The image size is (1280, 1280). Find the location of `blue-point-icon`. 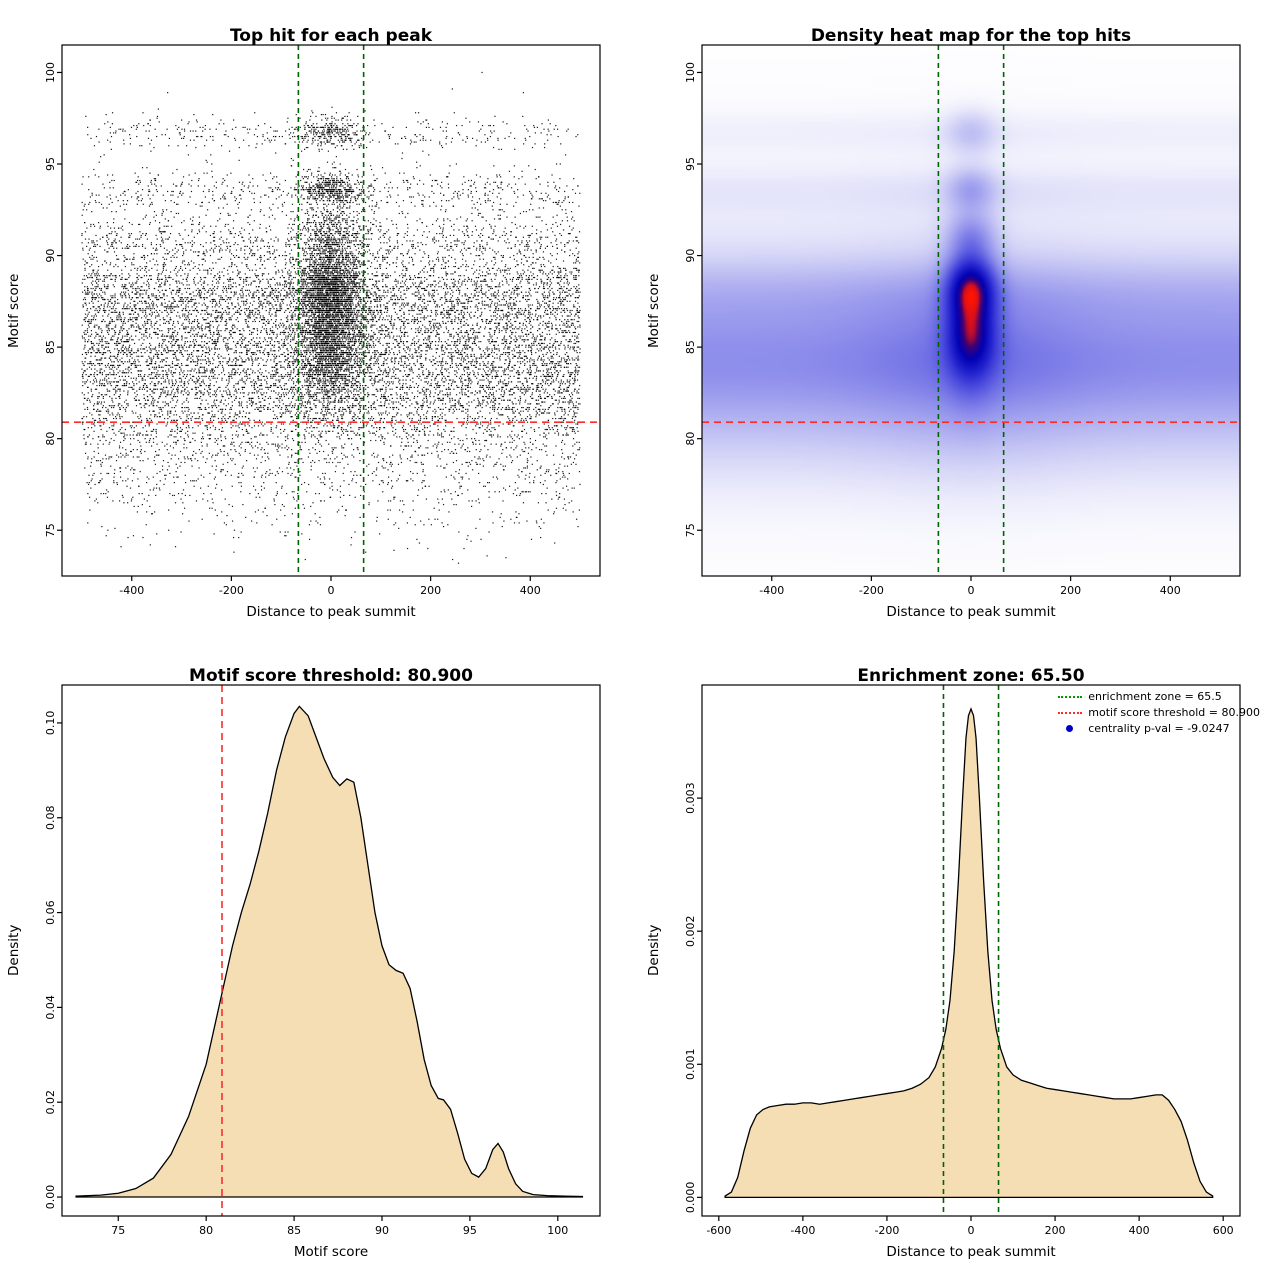

blue-point-icon is located at coordinates (1070, 728).